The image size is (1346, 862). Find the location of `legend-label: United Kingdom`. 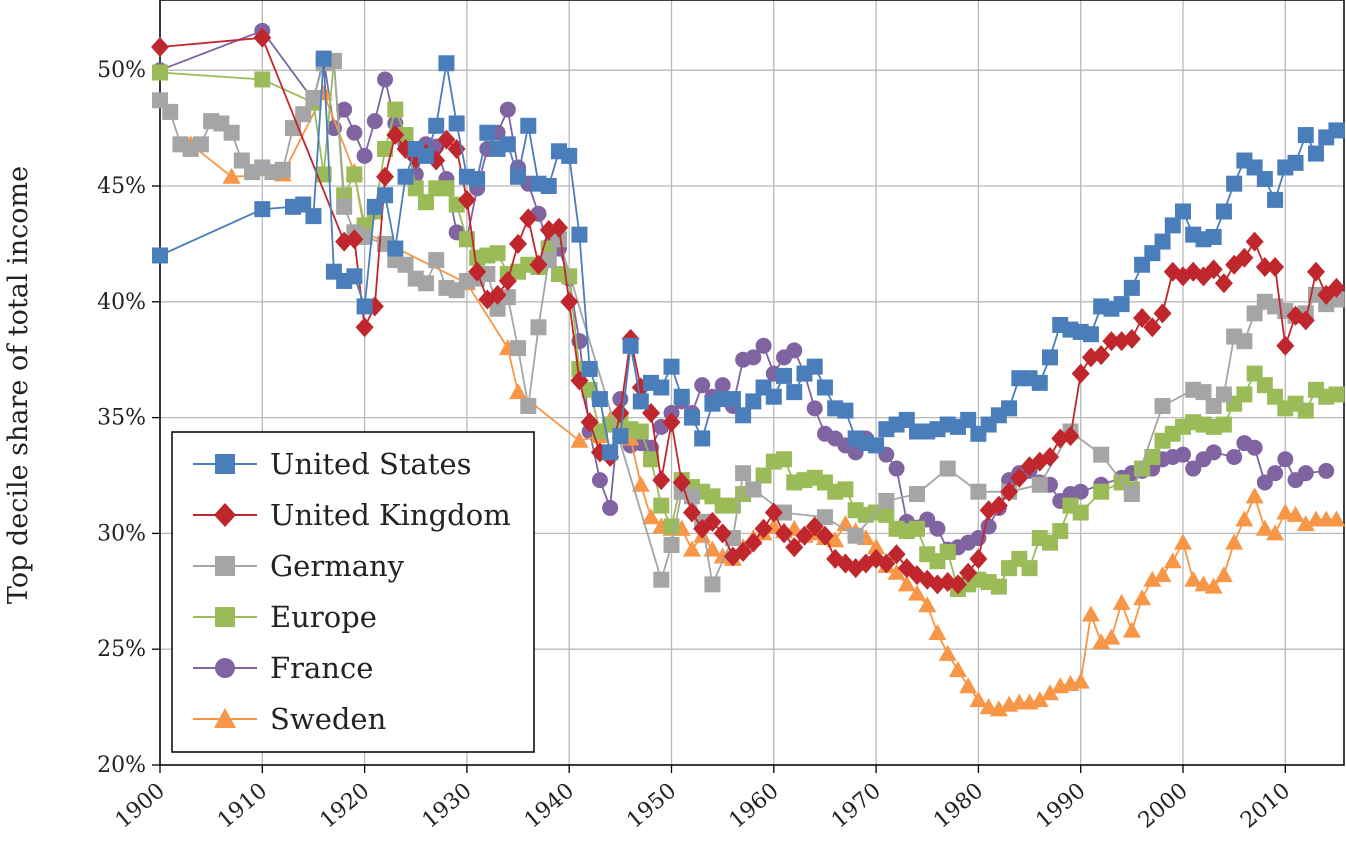

legend-label: United Kingdom is located at coordinates (390, 515).